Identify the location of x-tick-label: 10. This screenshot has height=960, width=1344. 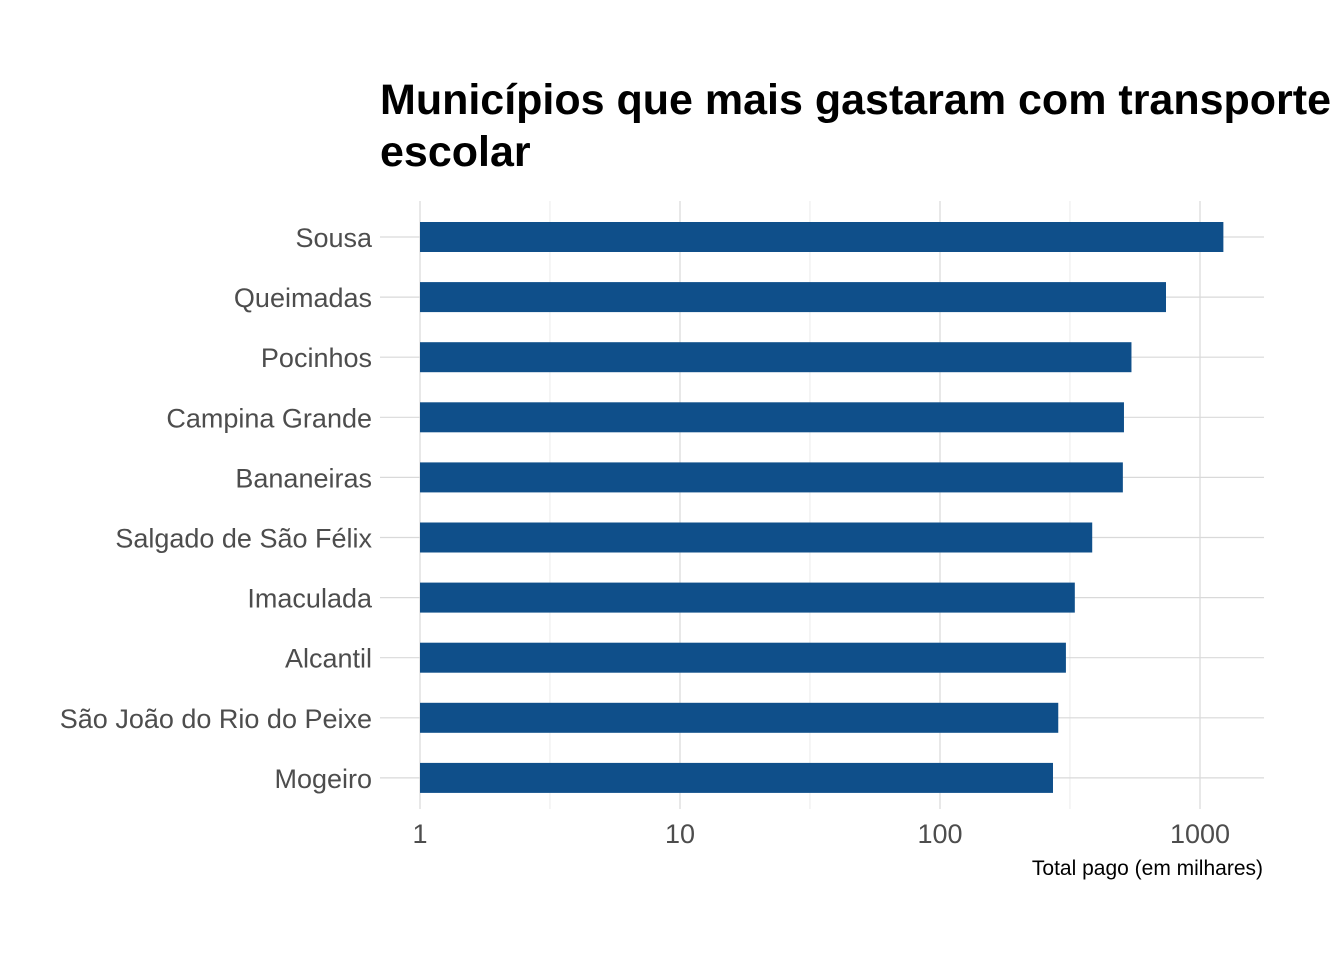
(680, 834).